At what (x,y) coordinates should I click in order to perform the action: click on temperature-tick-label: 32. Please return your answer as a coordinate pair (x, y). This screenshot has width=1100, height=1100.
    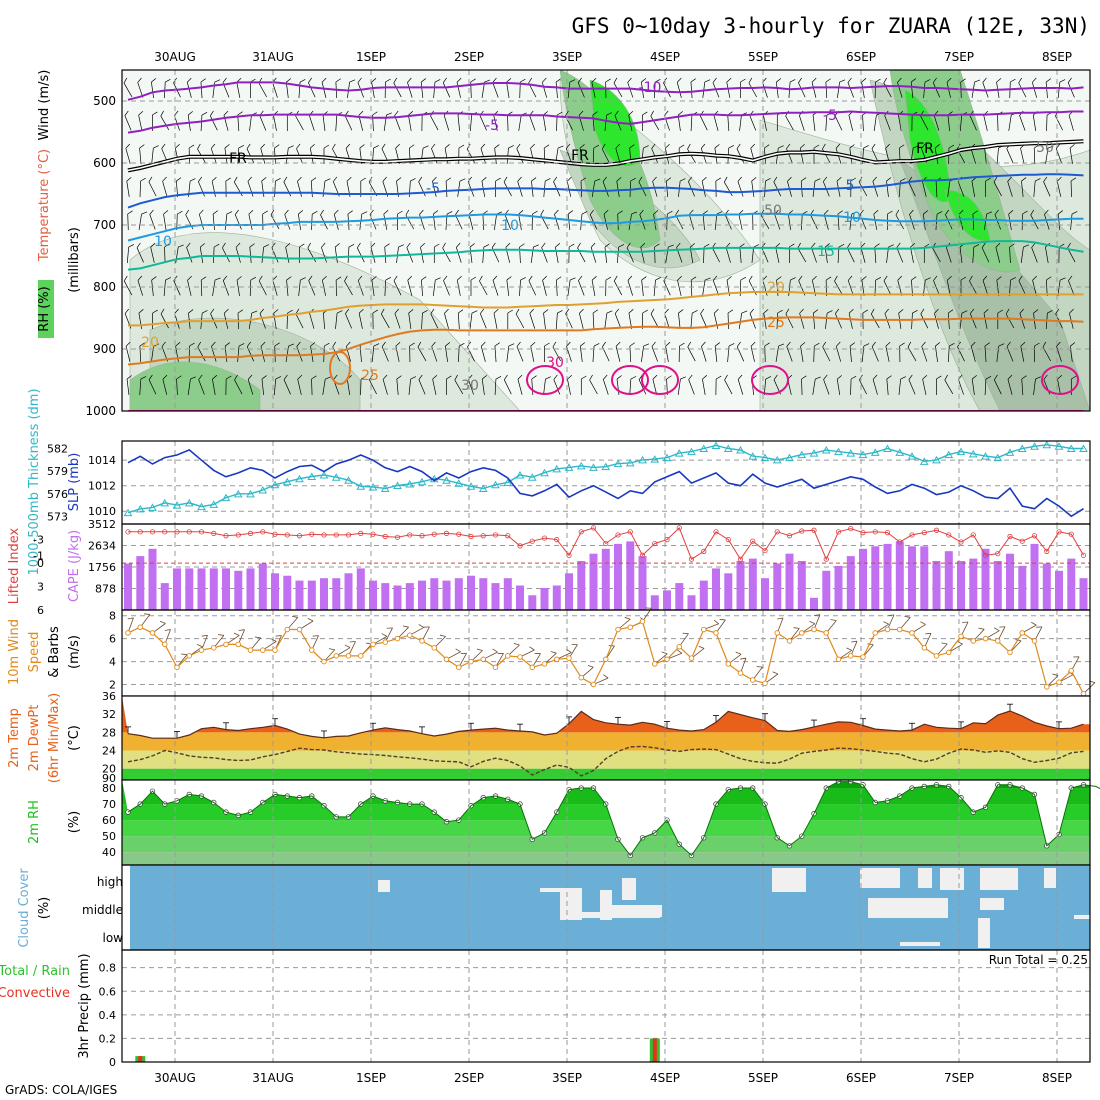
    Looking at the image, I should click on (109, 714).